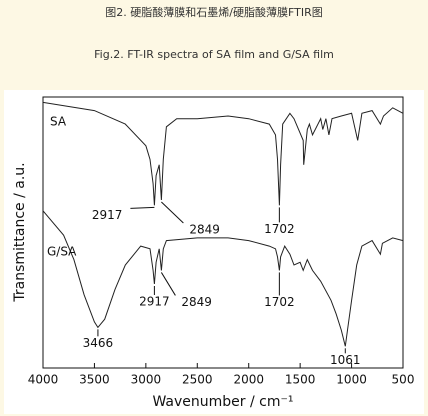 The height and width of the screenshot is (416, 428). I want to click on x-tick-label: 500, so click(403, 380).